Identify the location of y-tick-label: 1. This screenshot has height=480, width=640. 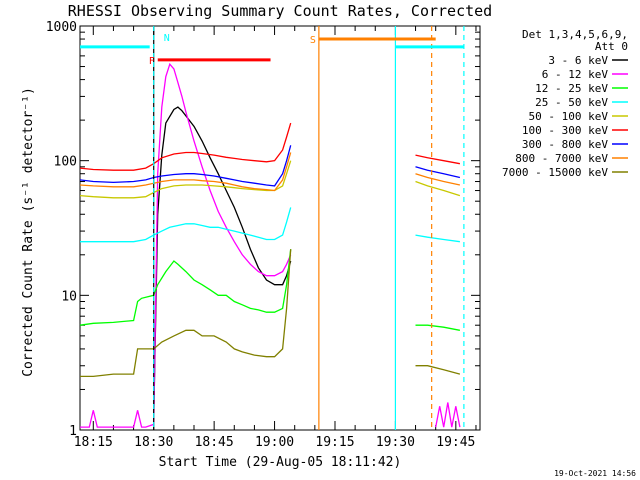
(73, 431).